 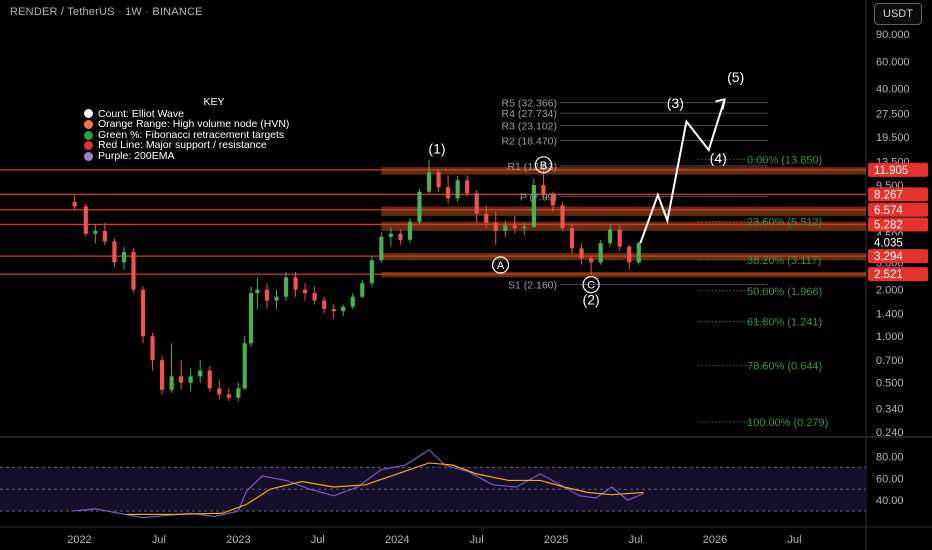 What do you see at coordinates (888, 211) in the screenshot?
I see `price-label-text: 6.574` at bounding box center [888, 211].